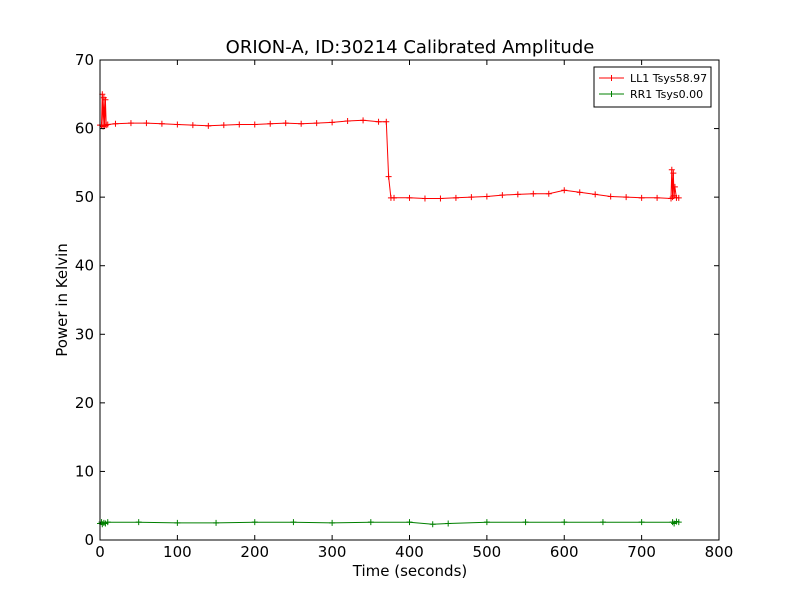 The image size is (800, 600). Describe the element at coordinates (84, 266) in the screenshot. I see `y-tick-label: 40` at that location.